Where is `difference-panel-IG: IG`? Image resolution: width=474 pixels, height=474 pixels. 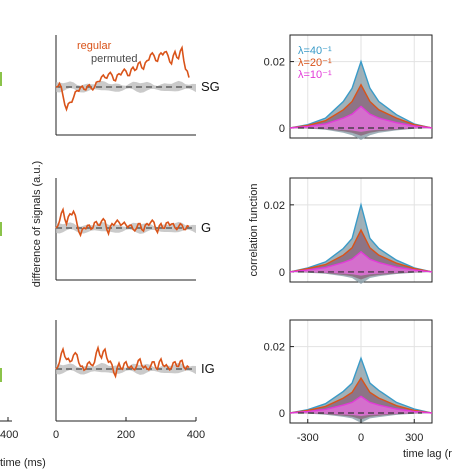
difference-panel-IG: IG is located at coordinates (135, 371).